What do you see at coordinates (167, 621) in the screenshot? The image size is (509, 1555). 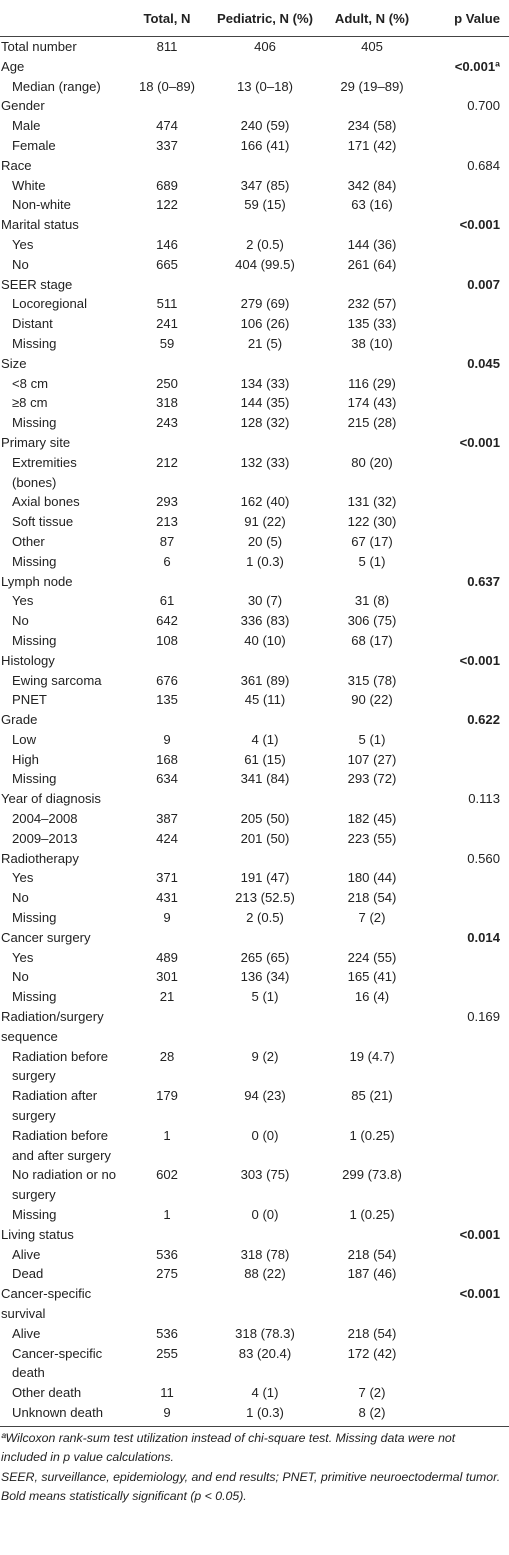 I see `cell-total: 642` at bounding box center [167, 621].